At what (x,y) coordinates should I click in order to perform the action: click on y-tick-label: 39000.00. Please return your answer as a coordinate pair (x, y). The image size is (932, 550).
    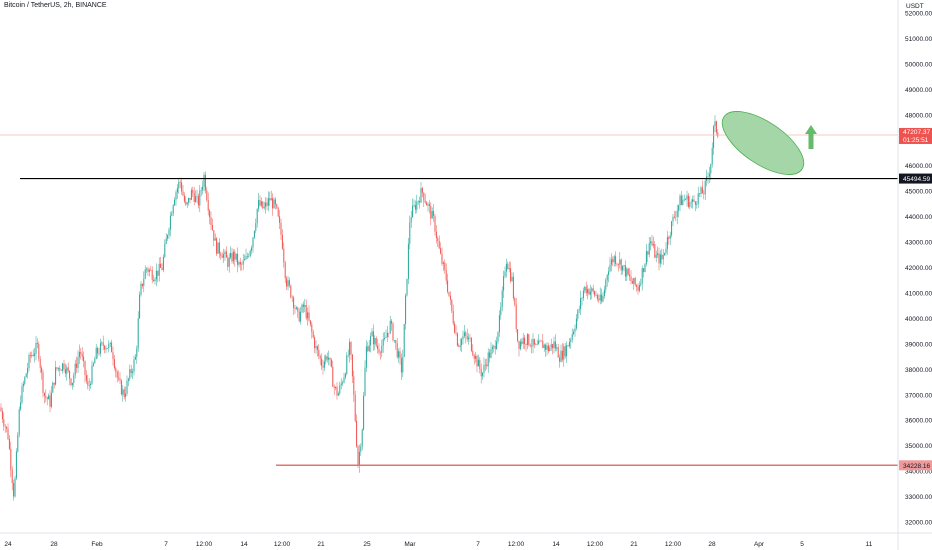
    Looking at the image, I should click on (918, 344).